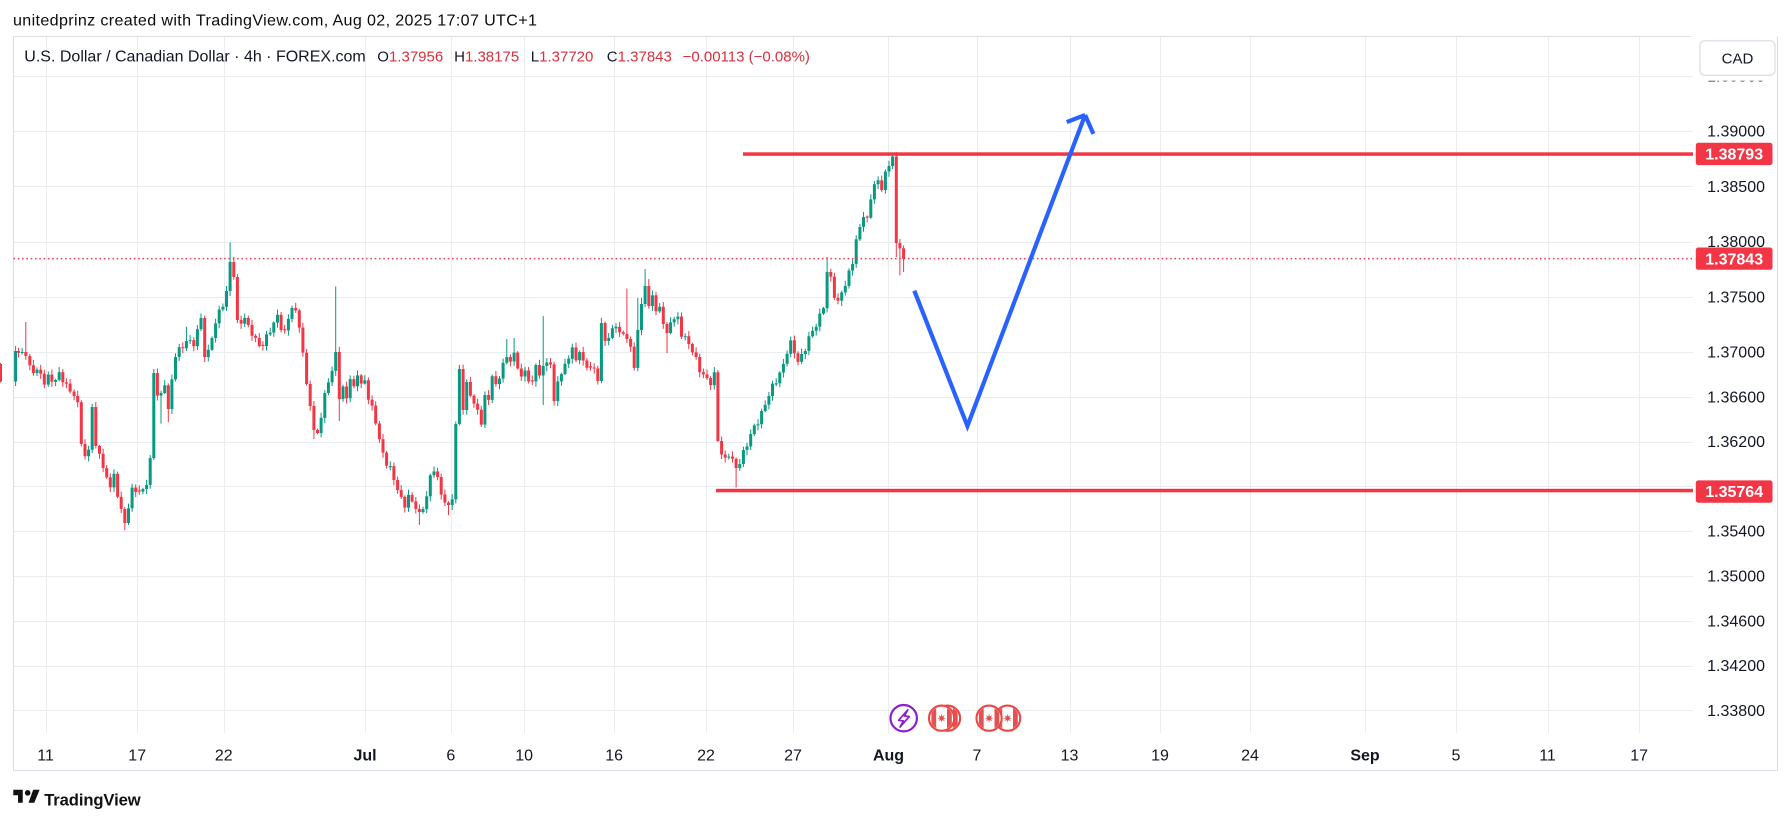 The height and width of the screenshot is (820, 1791). I want to click on svg-text: 1.34600, so click(1736, 621).